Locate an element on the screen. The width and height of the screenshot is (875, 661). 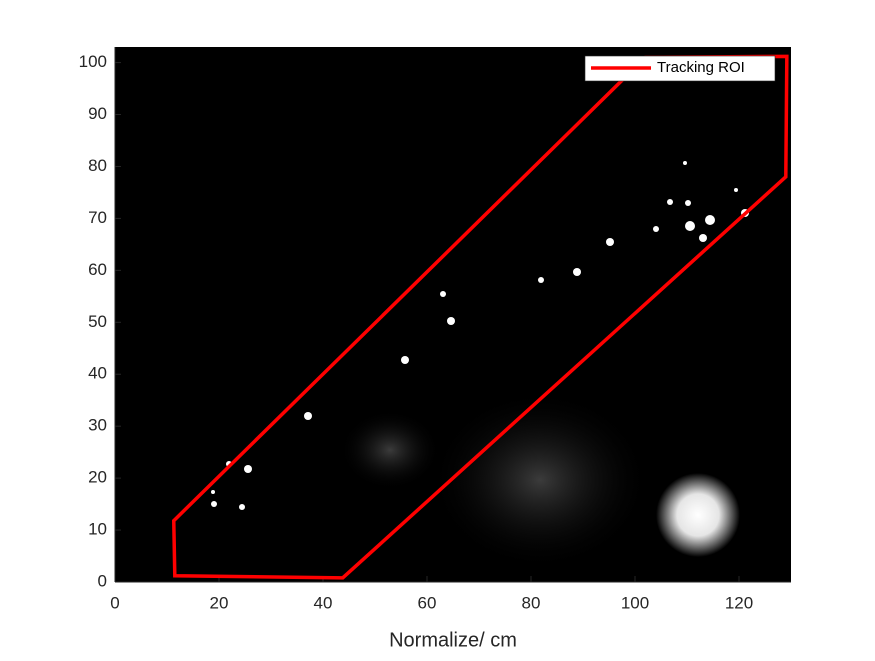
y-tick-label: 20 is located at coordinates (97, 477).